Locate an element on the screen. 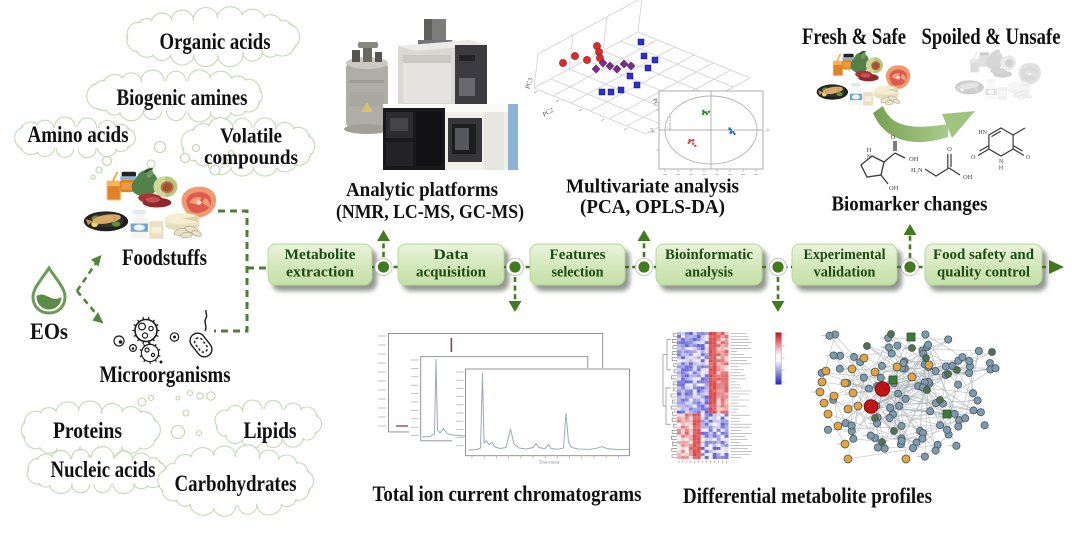 This screenshot has height=541, width=1072. svg-text: H is located at coordinates (1001, 169).